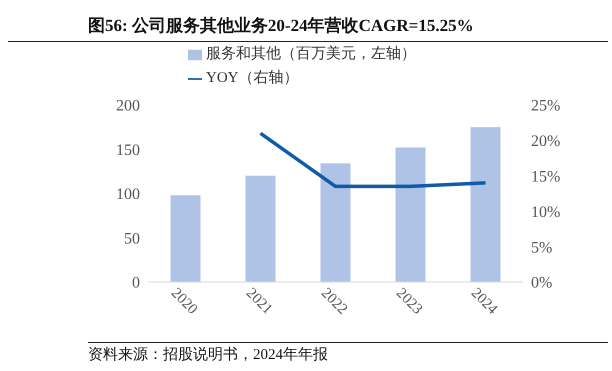 The width and height of the screenshot is (612, 371). Describe the element at coordinates (541, 247) in the screenshot. I see `y2-tick-label: 5%` at that location.